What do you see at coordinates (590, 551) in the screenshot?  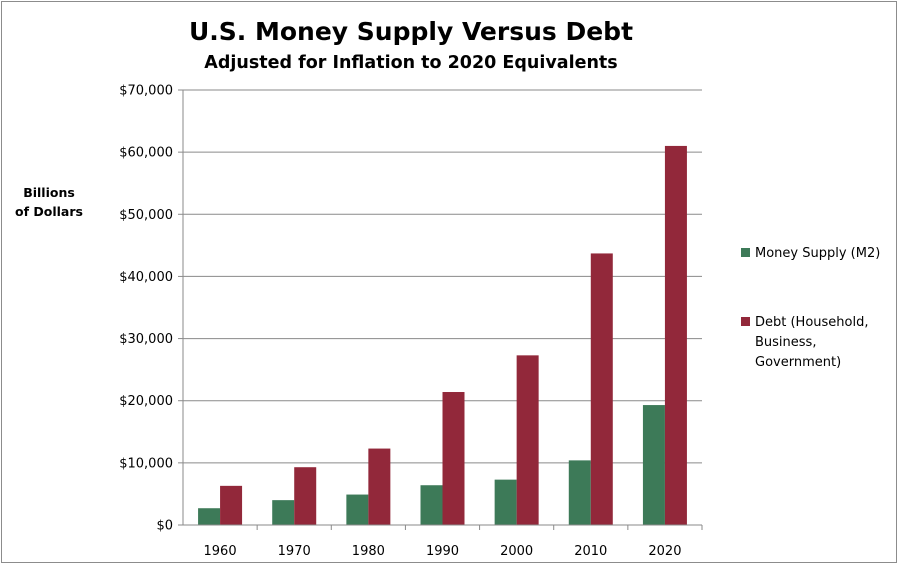 I see `x-tick-label: 2010` at bounding box center [590, 551].